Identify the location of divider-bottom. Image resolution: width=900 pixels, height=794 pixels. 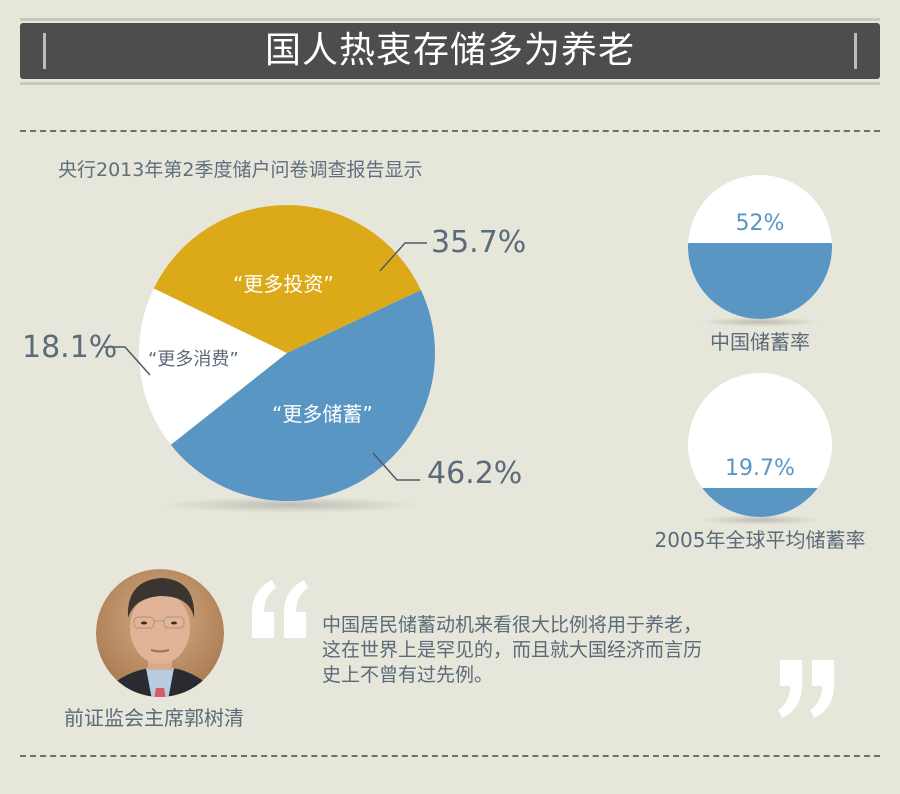
(450, 756).